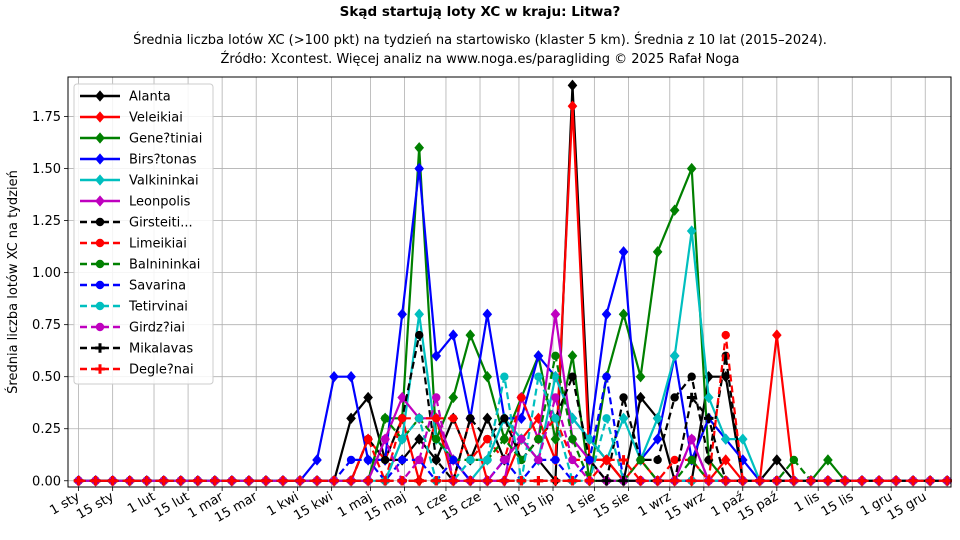  I want to click on legend-item: Savarina, so click(133, 286).